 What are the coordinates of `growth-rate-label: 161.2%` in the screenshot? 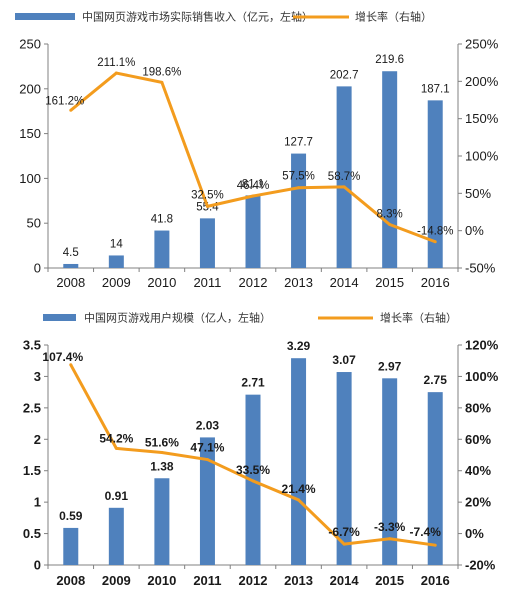 It's located at (64, 101).